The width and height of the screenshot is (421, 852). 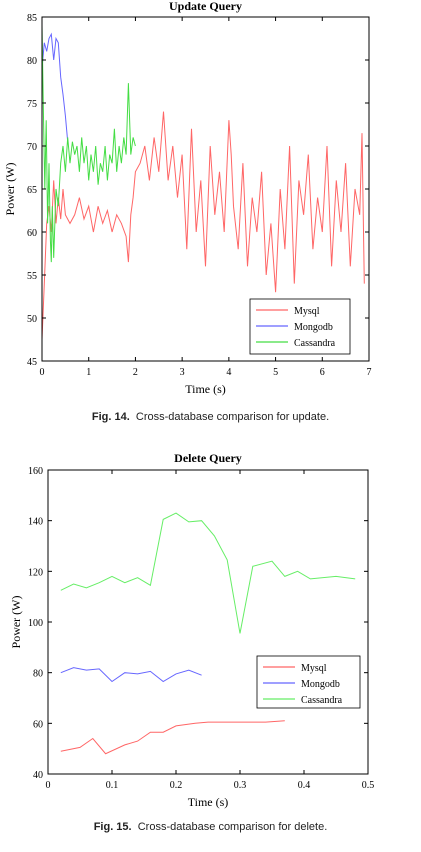 I want to click on x-tick-label: 1, so click(x=88, y=372).